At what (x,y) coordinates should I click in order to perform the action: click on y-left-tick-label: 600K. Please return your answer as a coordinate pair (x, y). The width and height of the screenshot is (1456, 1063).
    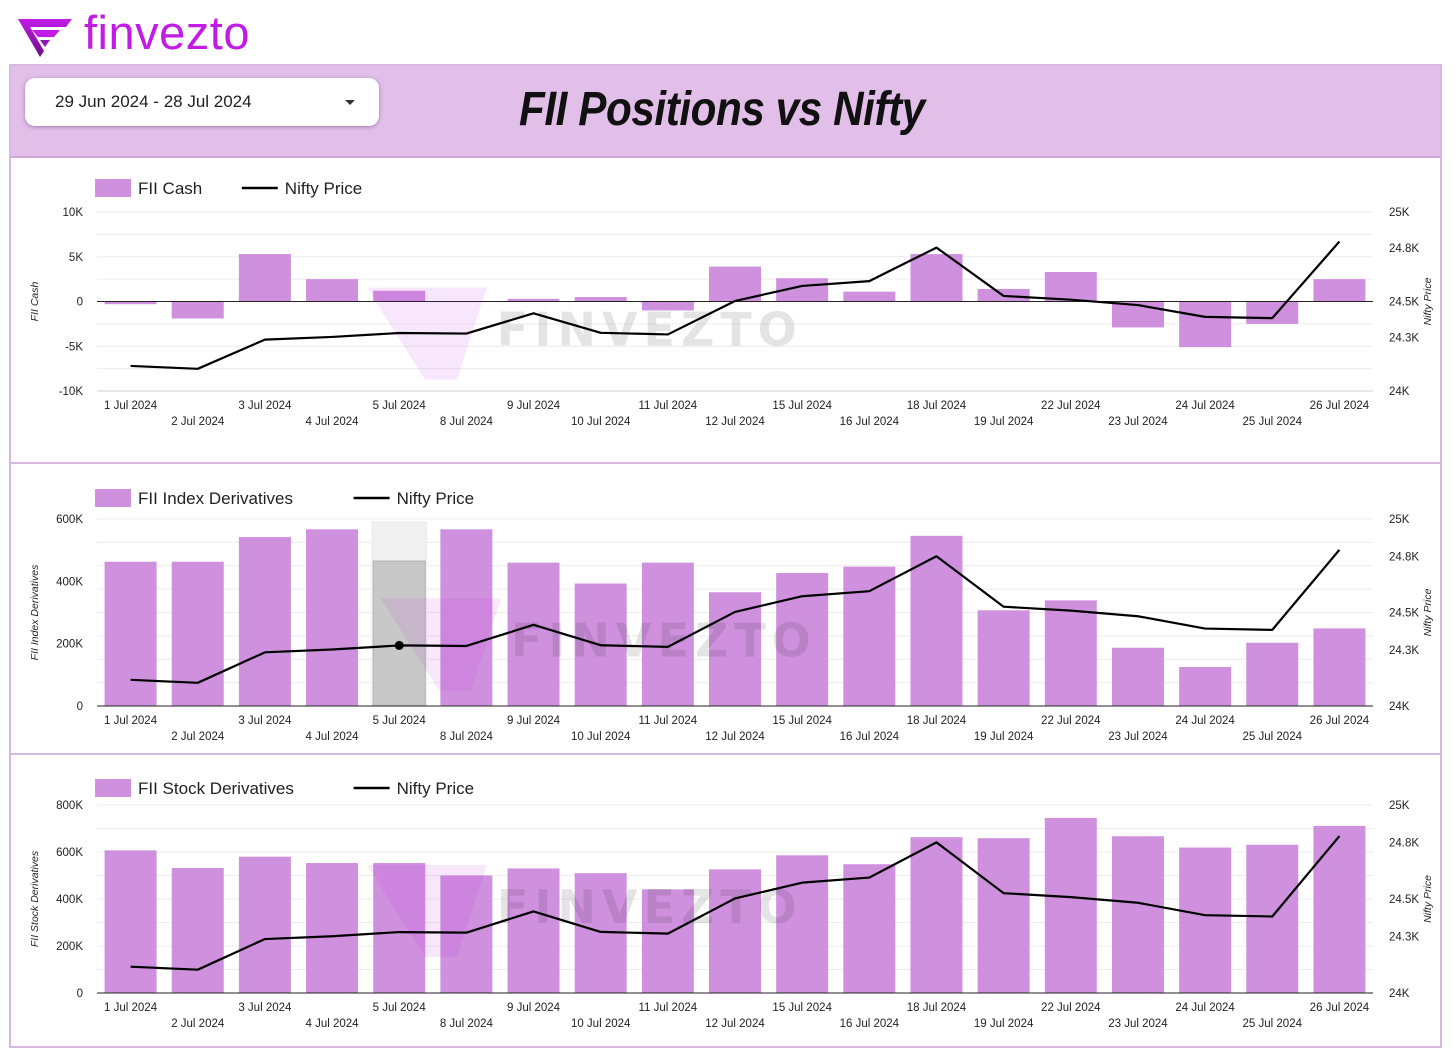
    Looking at the image, I should click on (69, 853).